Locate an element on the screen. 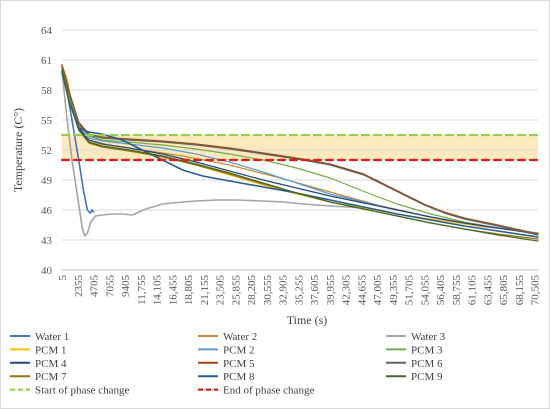 Image resolution: width=550 pixels, height=409 pixels. legend-item-pcm-4: PCM 4 is located at coordinates (38, 364).